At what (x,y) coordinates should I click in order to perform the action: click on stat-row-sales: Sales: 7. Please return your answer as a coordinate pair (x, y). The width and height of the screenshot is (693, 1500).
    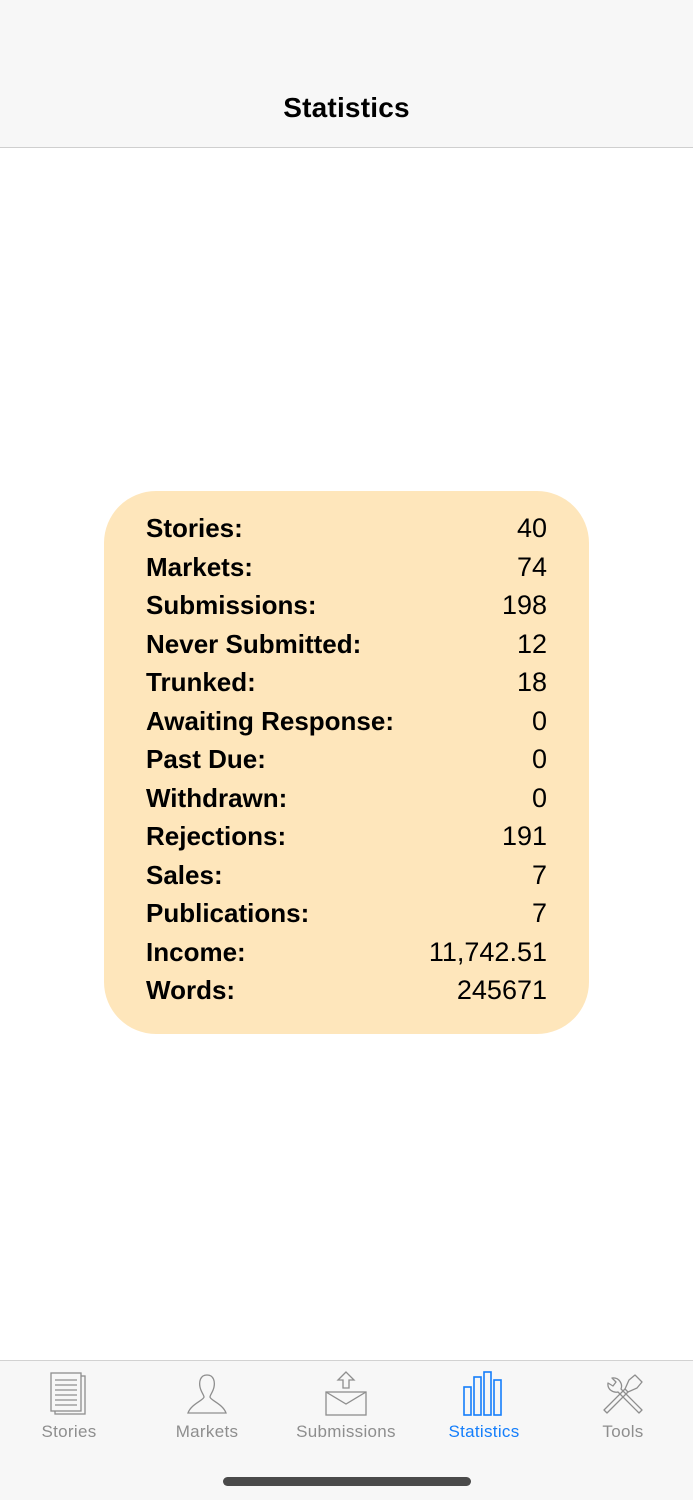
    Looking at the image, I should click on (346, 875).